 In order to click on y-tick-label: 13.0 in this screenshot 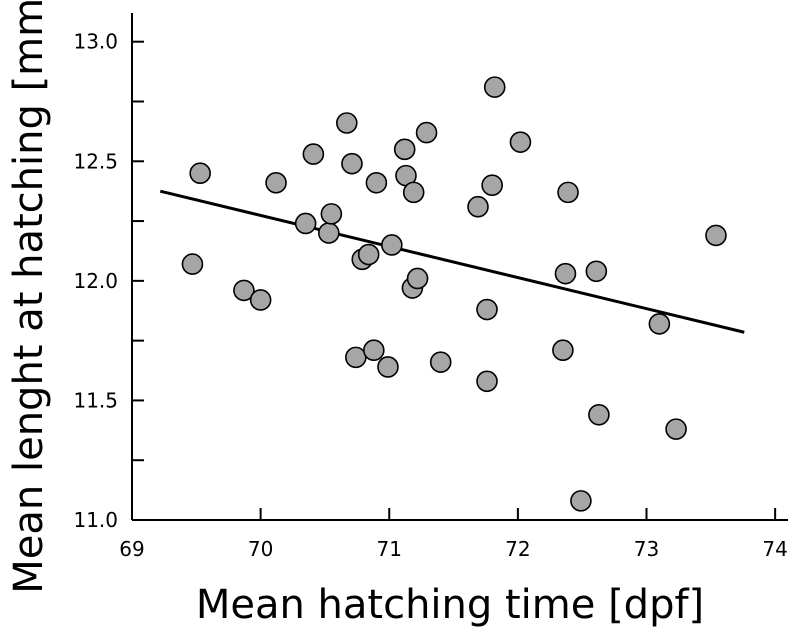, I will do `click(95, 42)`.